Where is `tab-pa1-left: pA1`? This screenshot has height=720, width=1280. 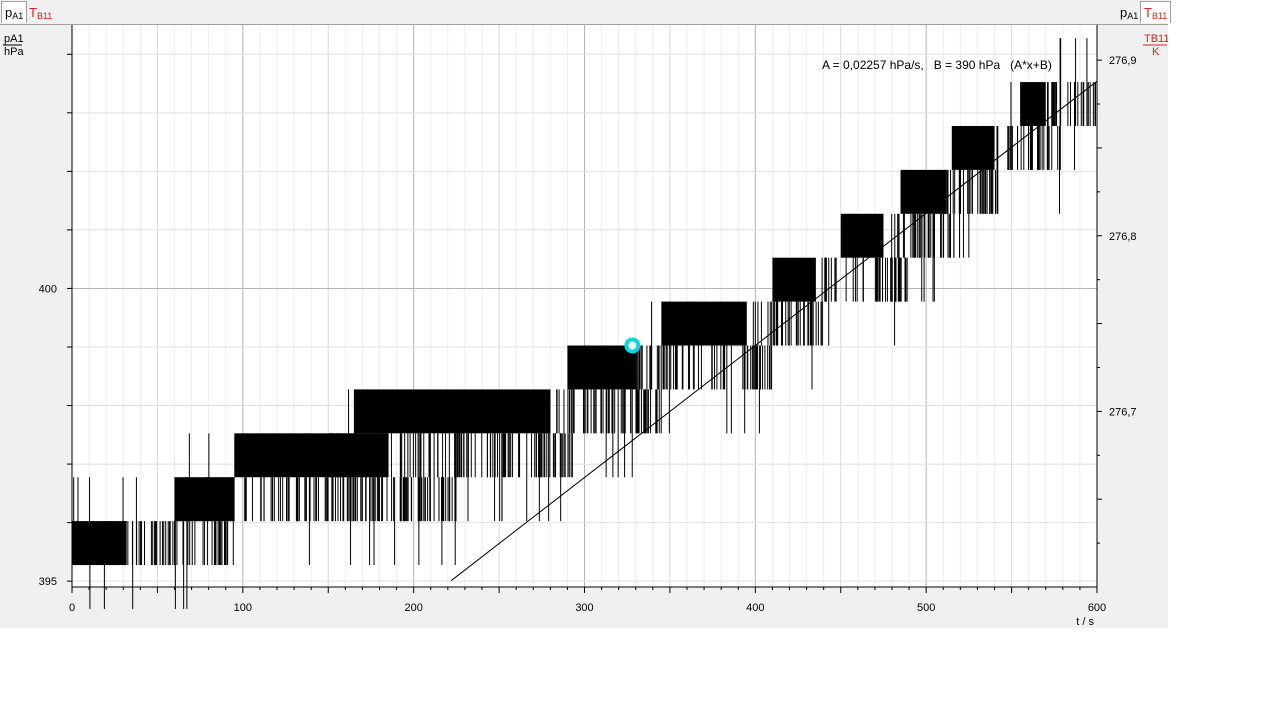 tab-pa1-left: pA1 is located at coordinates (14, 12).